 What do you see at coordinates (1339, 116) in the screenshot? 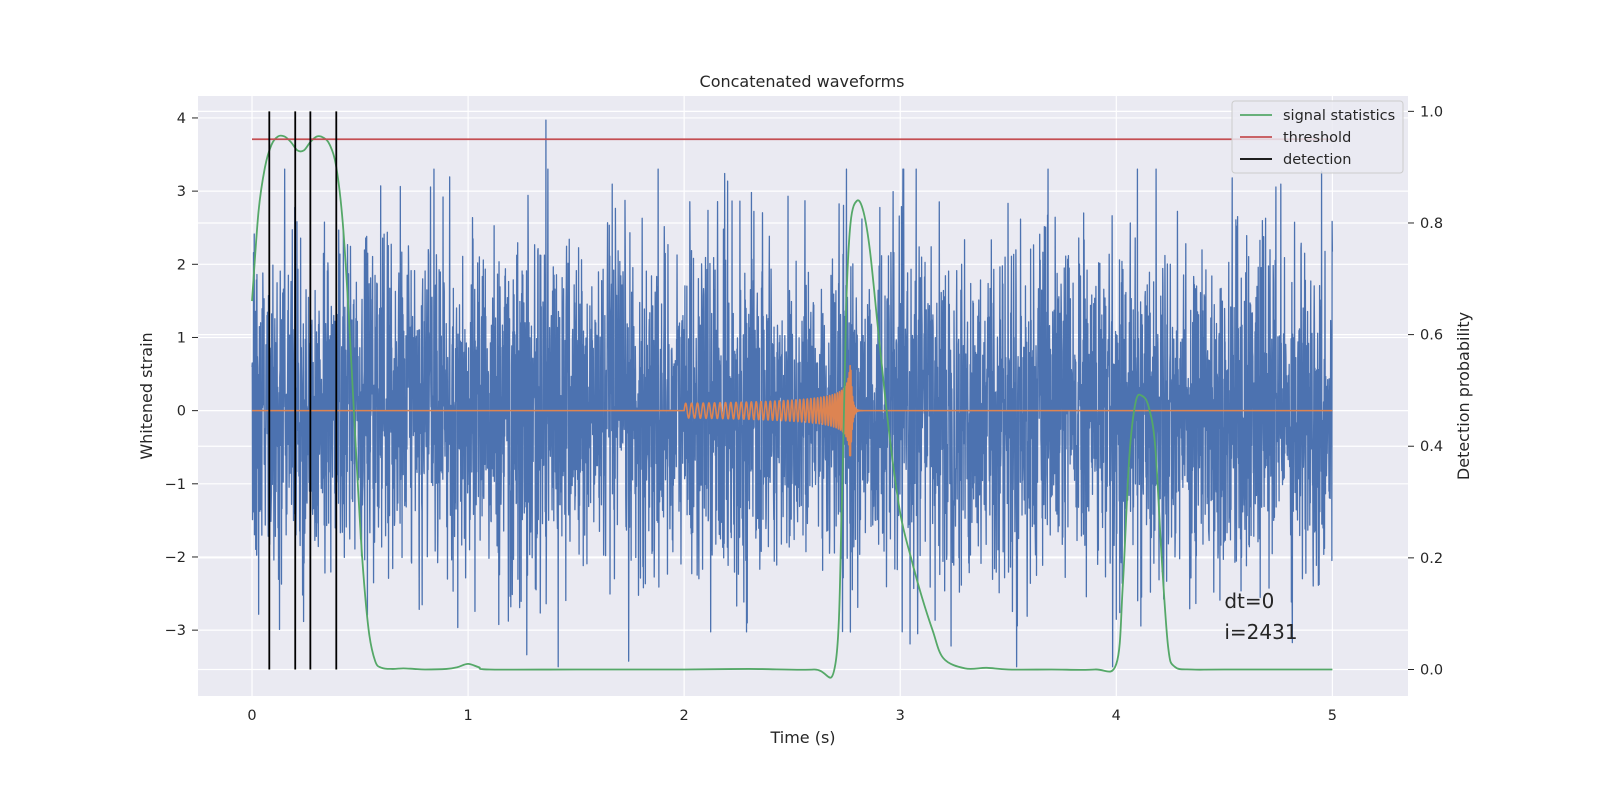
I see `legend-label-signal-statistics: signal statistics` at bounding box center [1339, 116].